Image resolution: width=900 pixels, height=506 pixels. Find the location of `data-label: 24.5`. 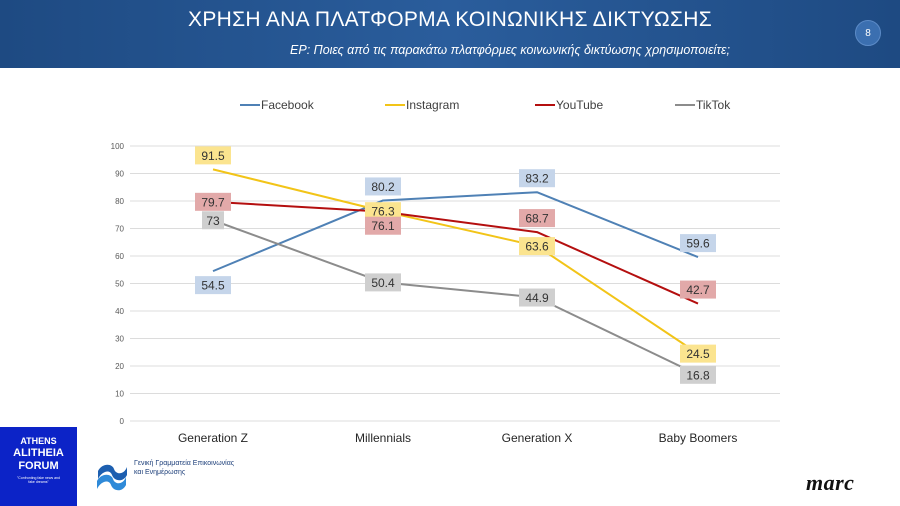

data-label: 24.5 is located at coordinates (698, 354).